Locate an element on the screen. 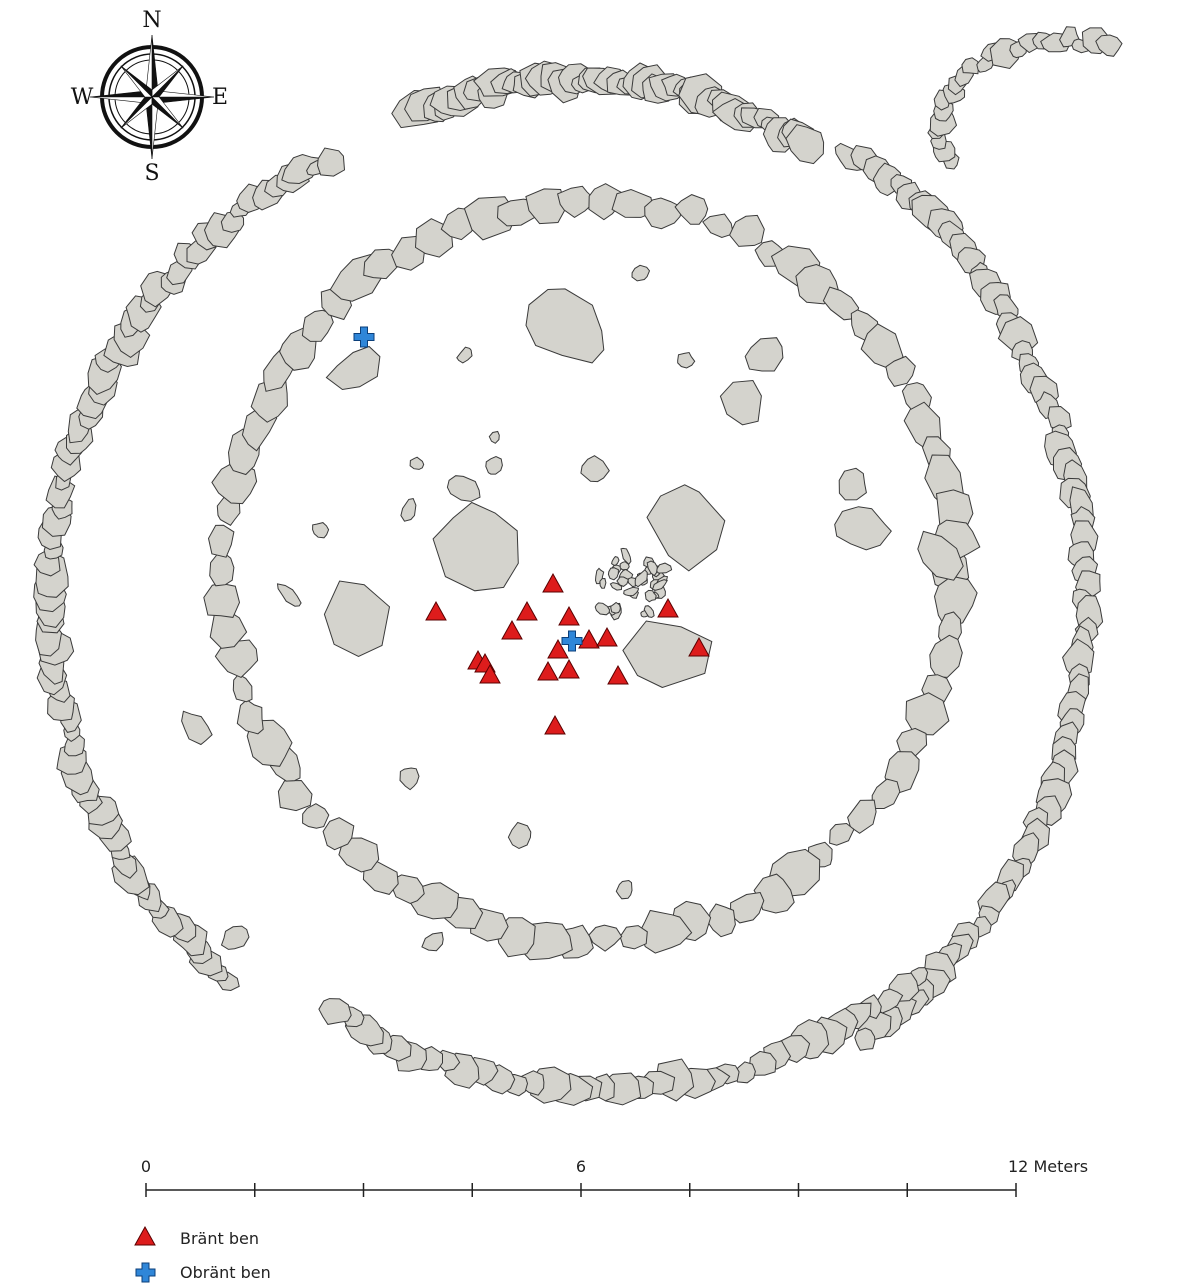  compass-rose-icon: N S E W is located at coordinates (149, 97).